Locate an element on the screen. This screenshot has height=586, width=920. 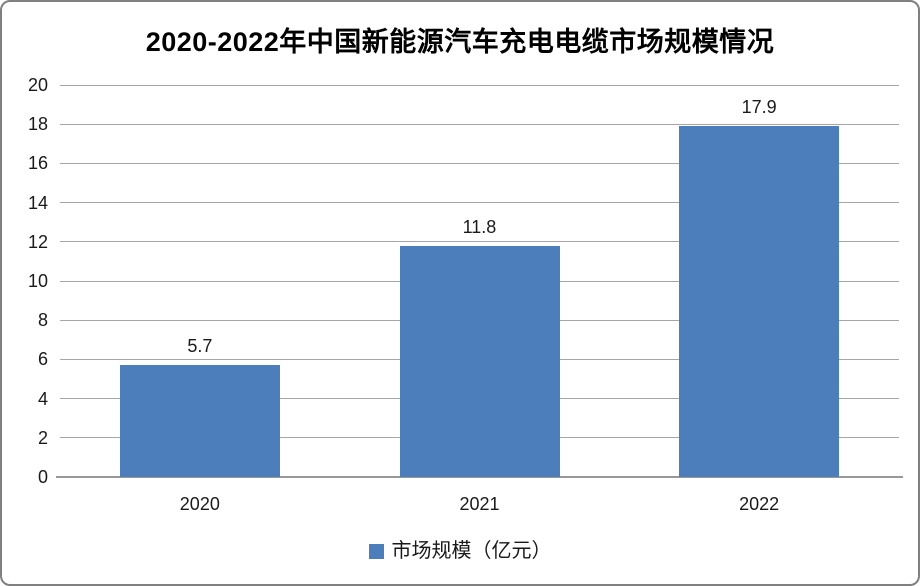
y-tick-label: 10 is located at coordinates (37, 281).